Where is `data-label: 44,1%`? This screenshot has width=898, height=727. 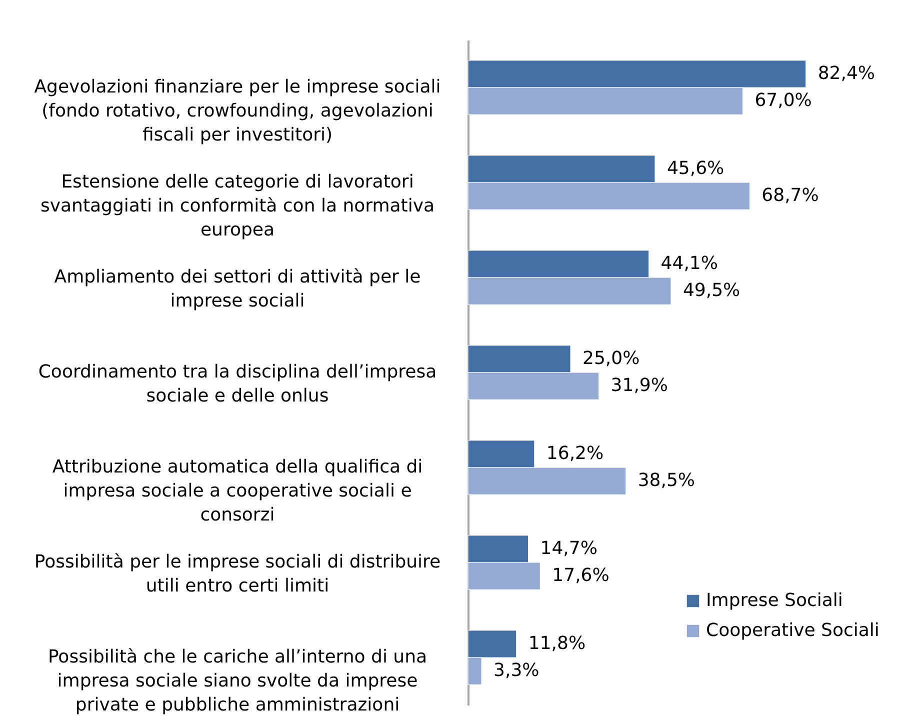
data-label: 44,1% is located at coordinates (689, 263).